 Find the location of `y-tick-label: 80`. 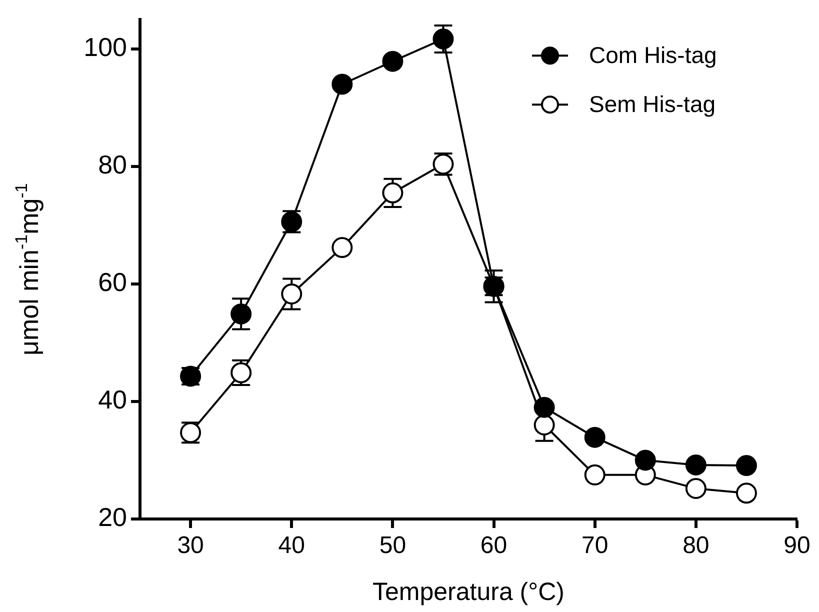

y-tick-label: 80 is located at coordinates (112, 165).